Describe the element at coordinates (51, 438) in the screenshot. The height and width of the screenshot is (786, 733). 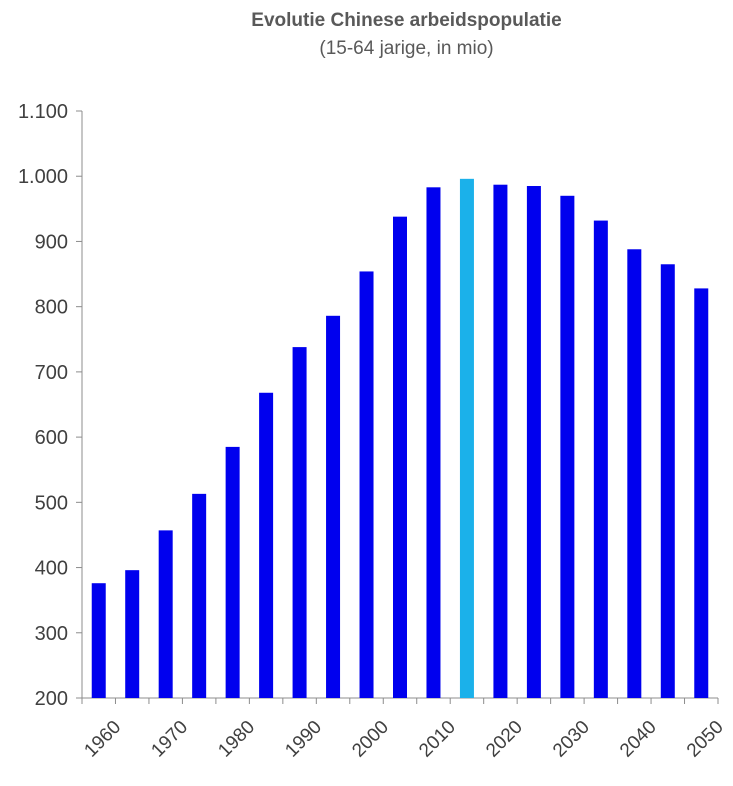
I see `y-tick-label: 600` at that location.